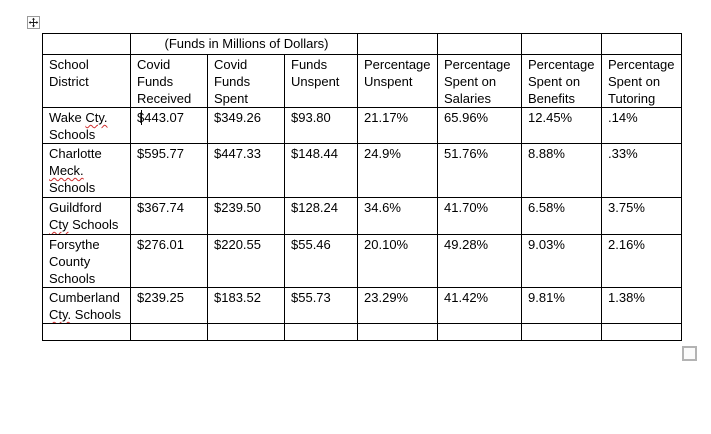 The width and height of the screenshot is (711, 434). What do you see at coordinates (642, 216) in the screenshot?
I see `cell-pct_tutoring: 3.75%` at bounding box center [642, 216].